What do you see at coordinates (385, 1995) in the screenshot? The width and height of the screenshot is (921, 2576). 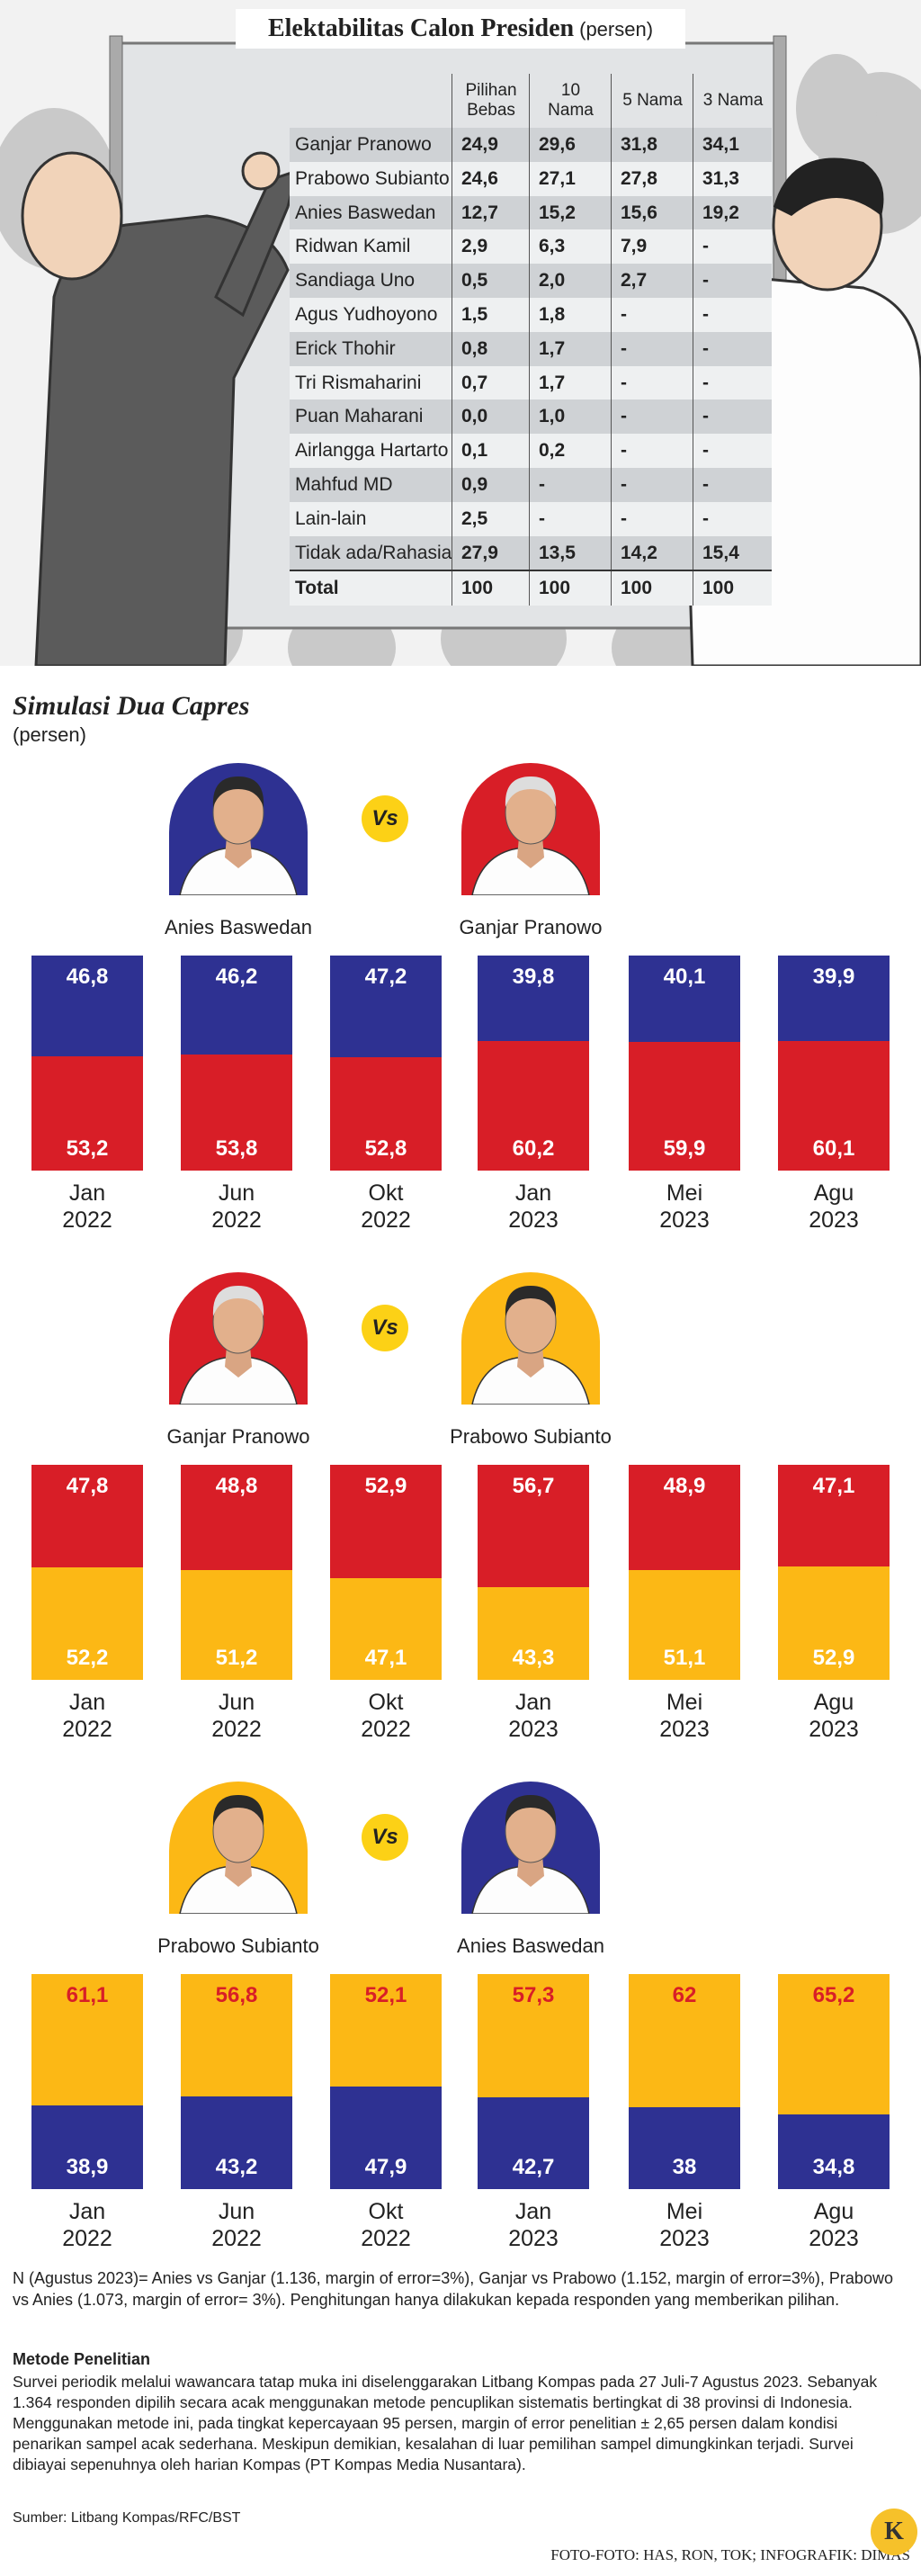 I see `value-label: 52,1` at bounding box center [385, 1995].